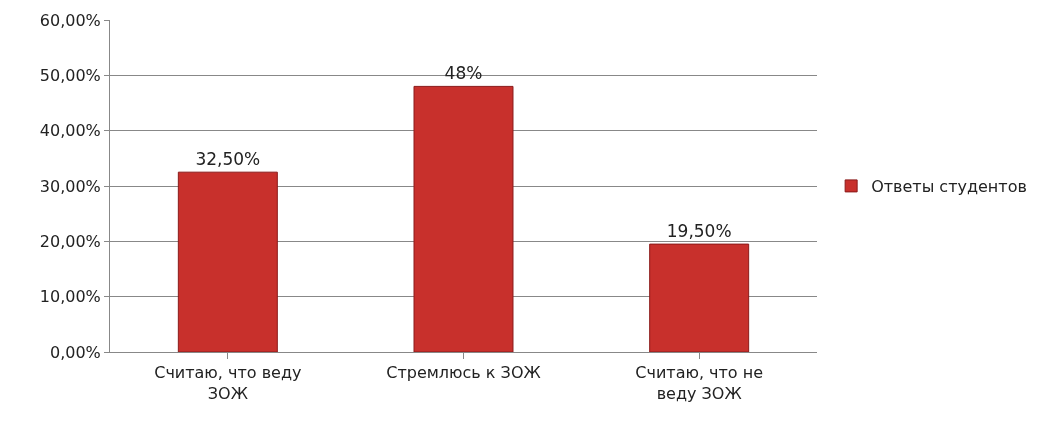  What do you see at coordinates (699, 383) in the screenshot?
I see `x-tick-label: Считаю, что не веду ЗОЖ` at bounding box center [699, 383].